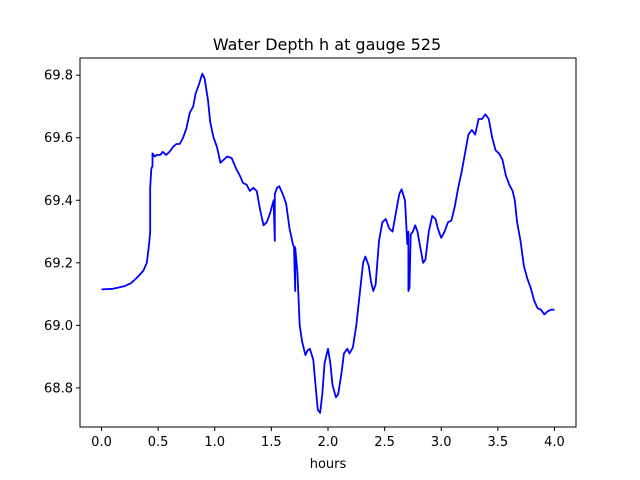 The image size is (640, 480). I want to click on x-tick-label: 3.0, so click(441, 442).